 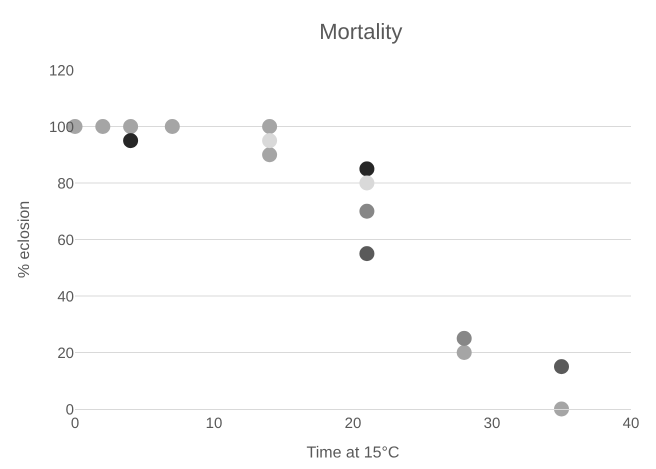 What do you see at coordinates (65, 297) in the screenshot?
I see `y-tick-label: 40` at bounding box center [65, 297].